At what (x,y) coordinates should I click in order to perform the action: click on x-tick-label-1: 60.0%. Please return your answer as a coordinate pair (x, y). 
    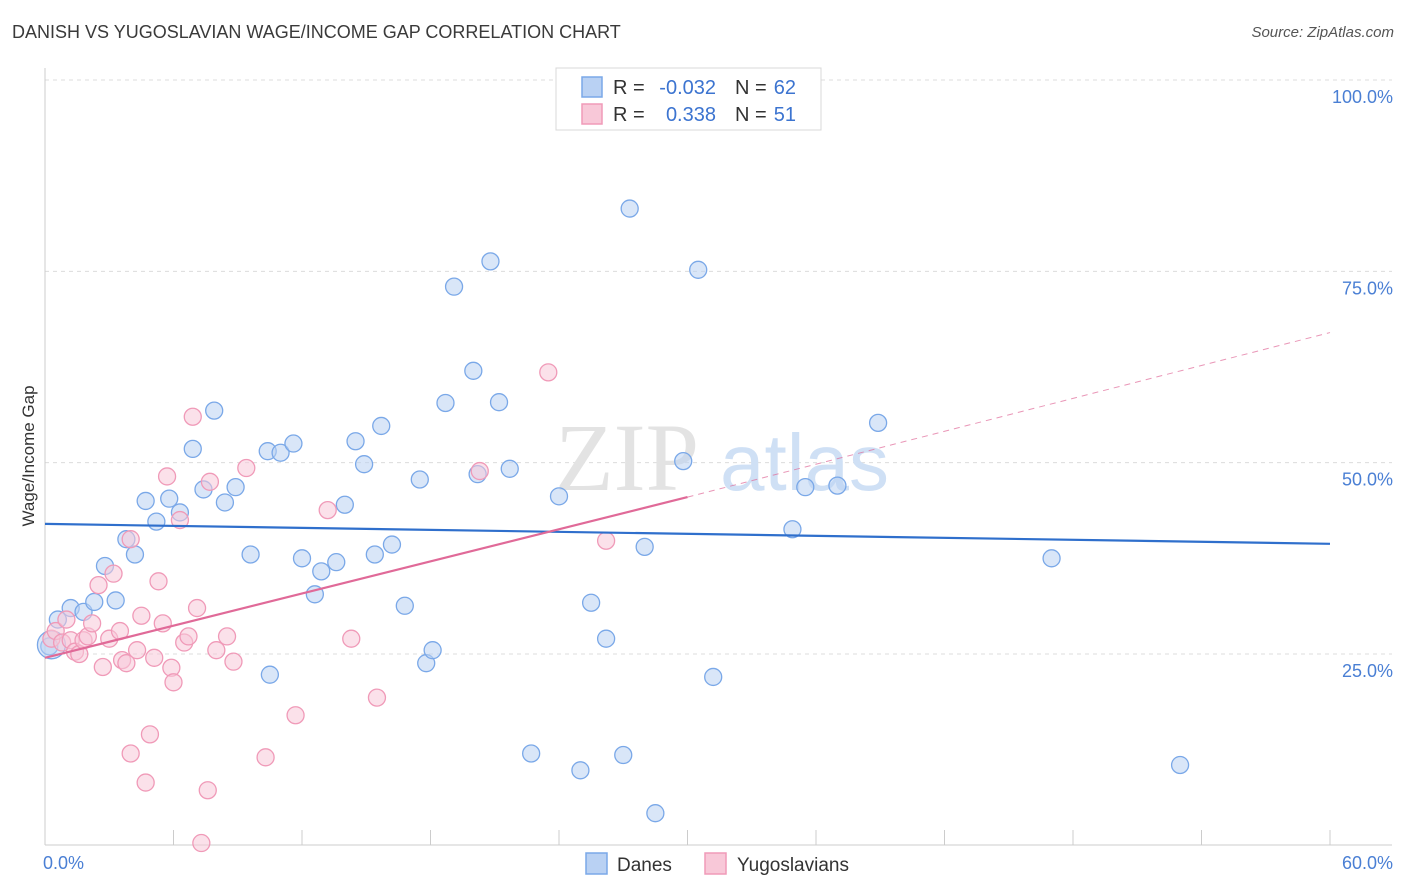
    Looking at the image, I should click on (1367, 863).